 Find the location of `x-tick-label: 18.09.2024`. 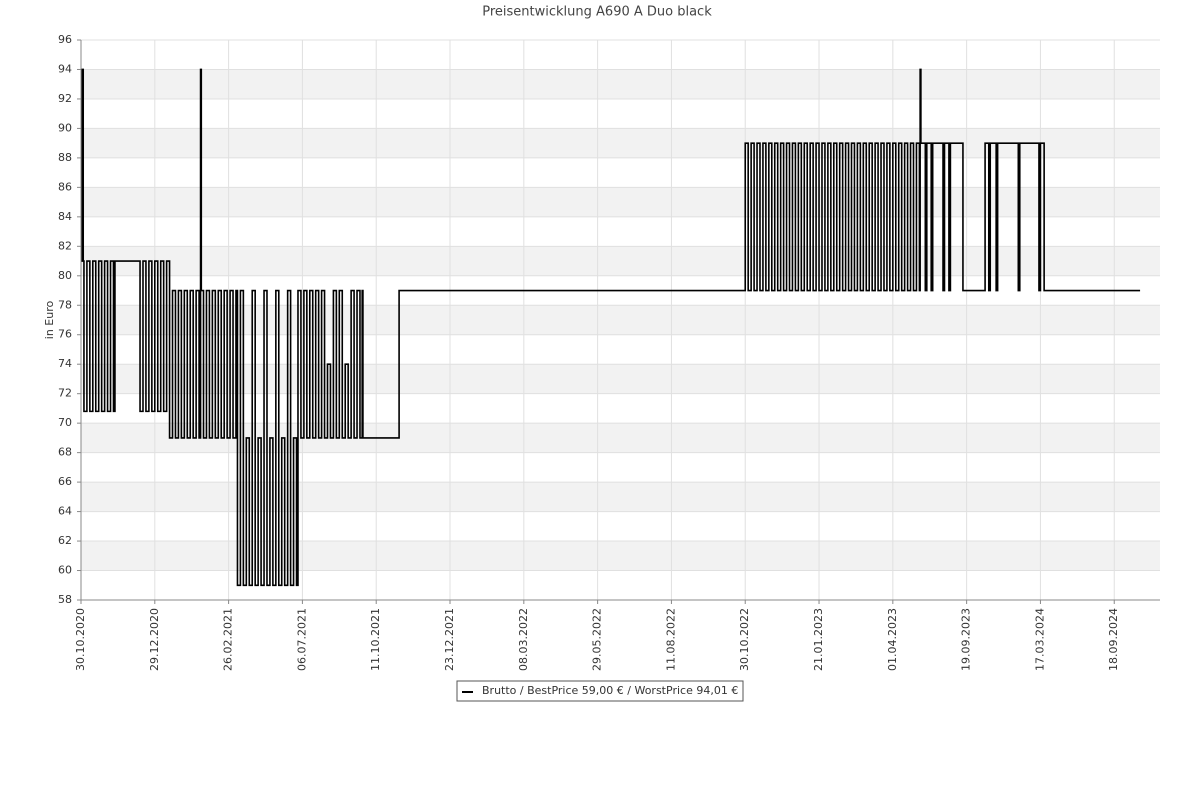

x-tick-label: 18.09.2024 is located at coordinates (1113, 639).